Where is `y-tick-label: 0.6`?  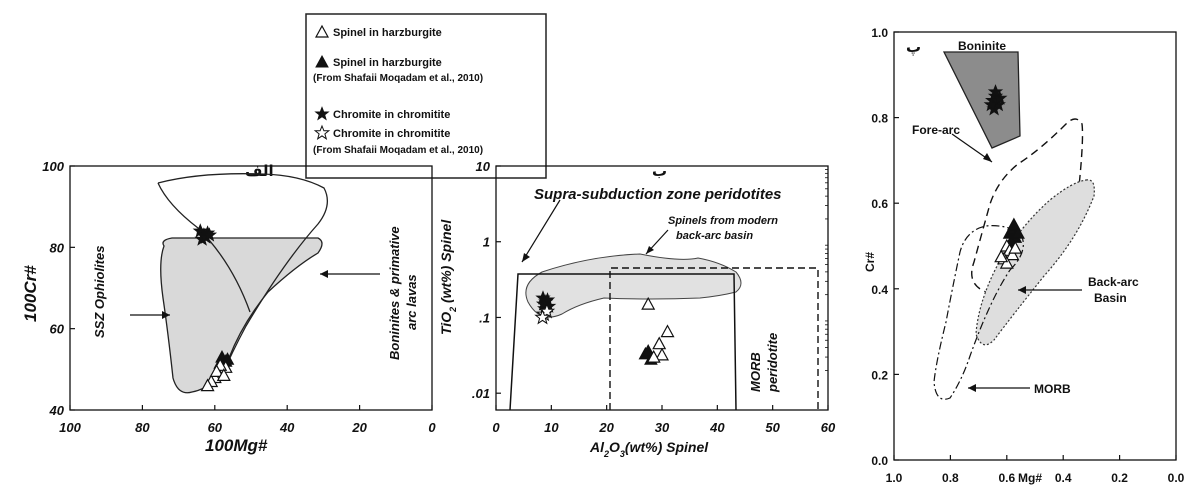
y-tick-label: 0.6 is located at coordinates (879, 204).